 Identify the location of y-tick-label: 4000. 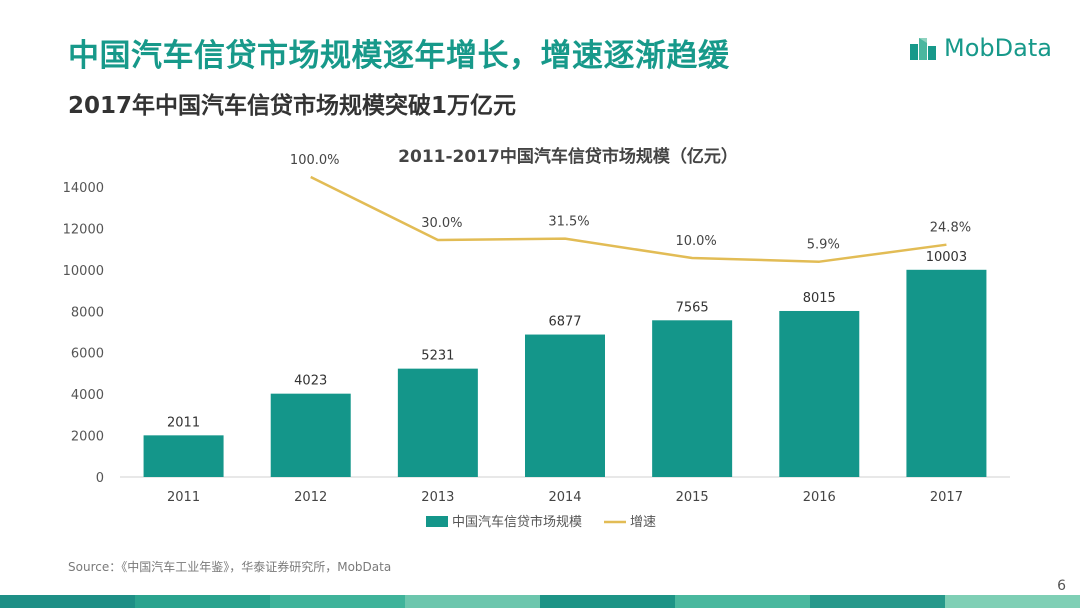
(87, 395).